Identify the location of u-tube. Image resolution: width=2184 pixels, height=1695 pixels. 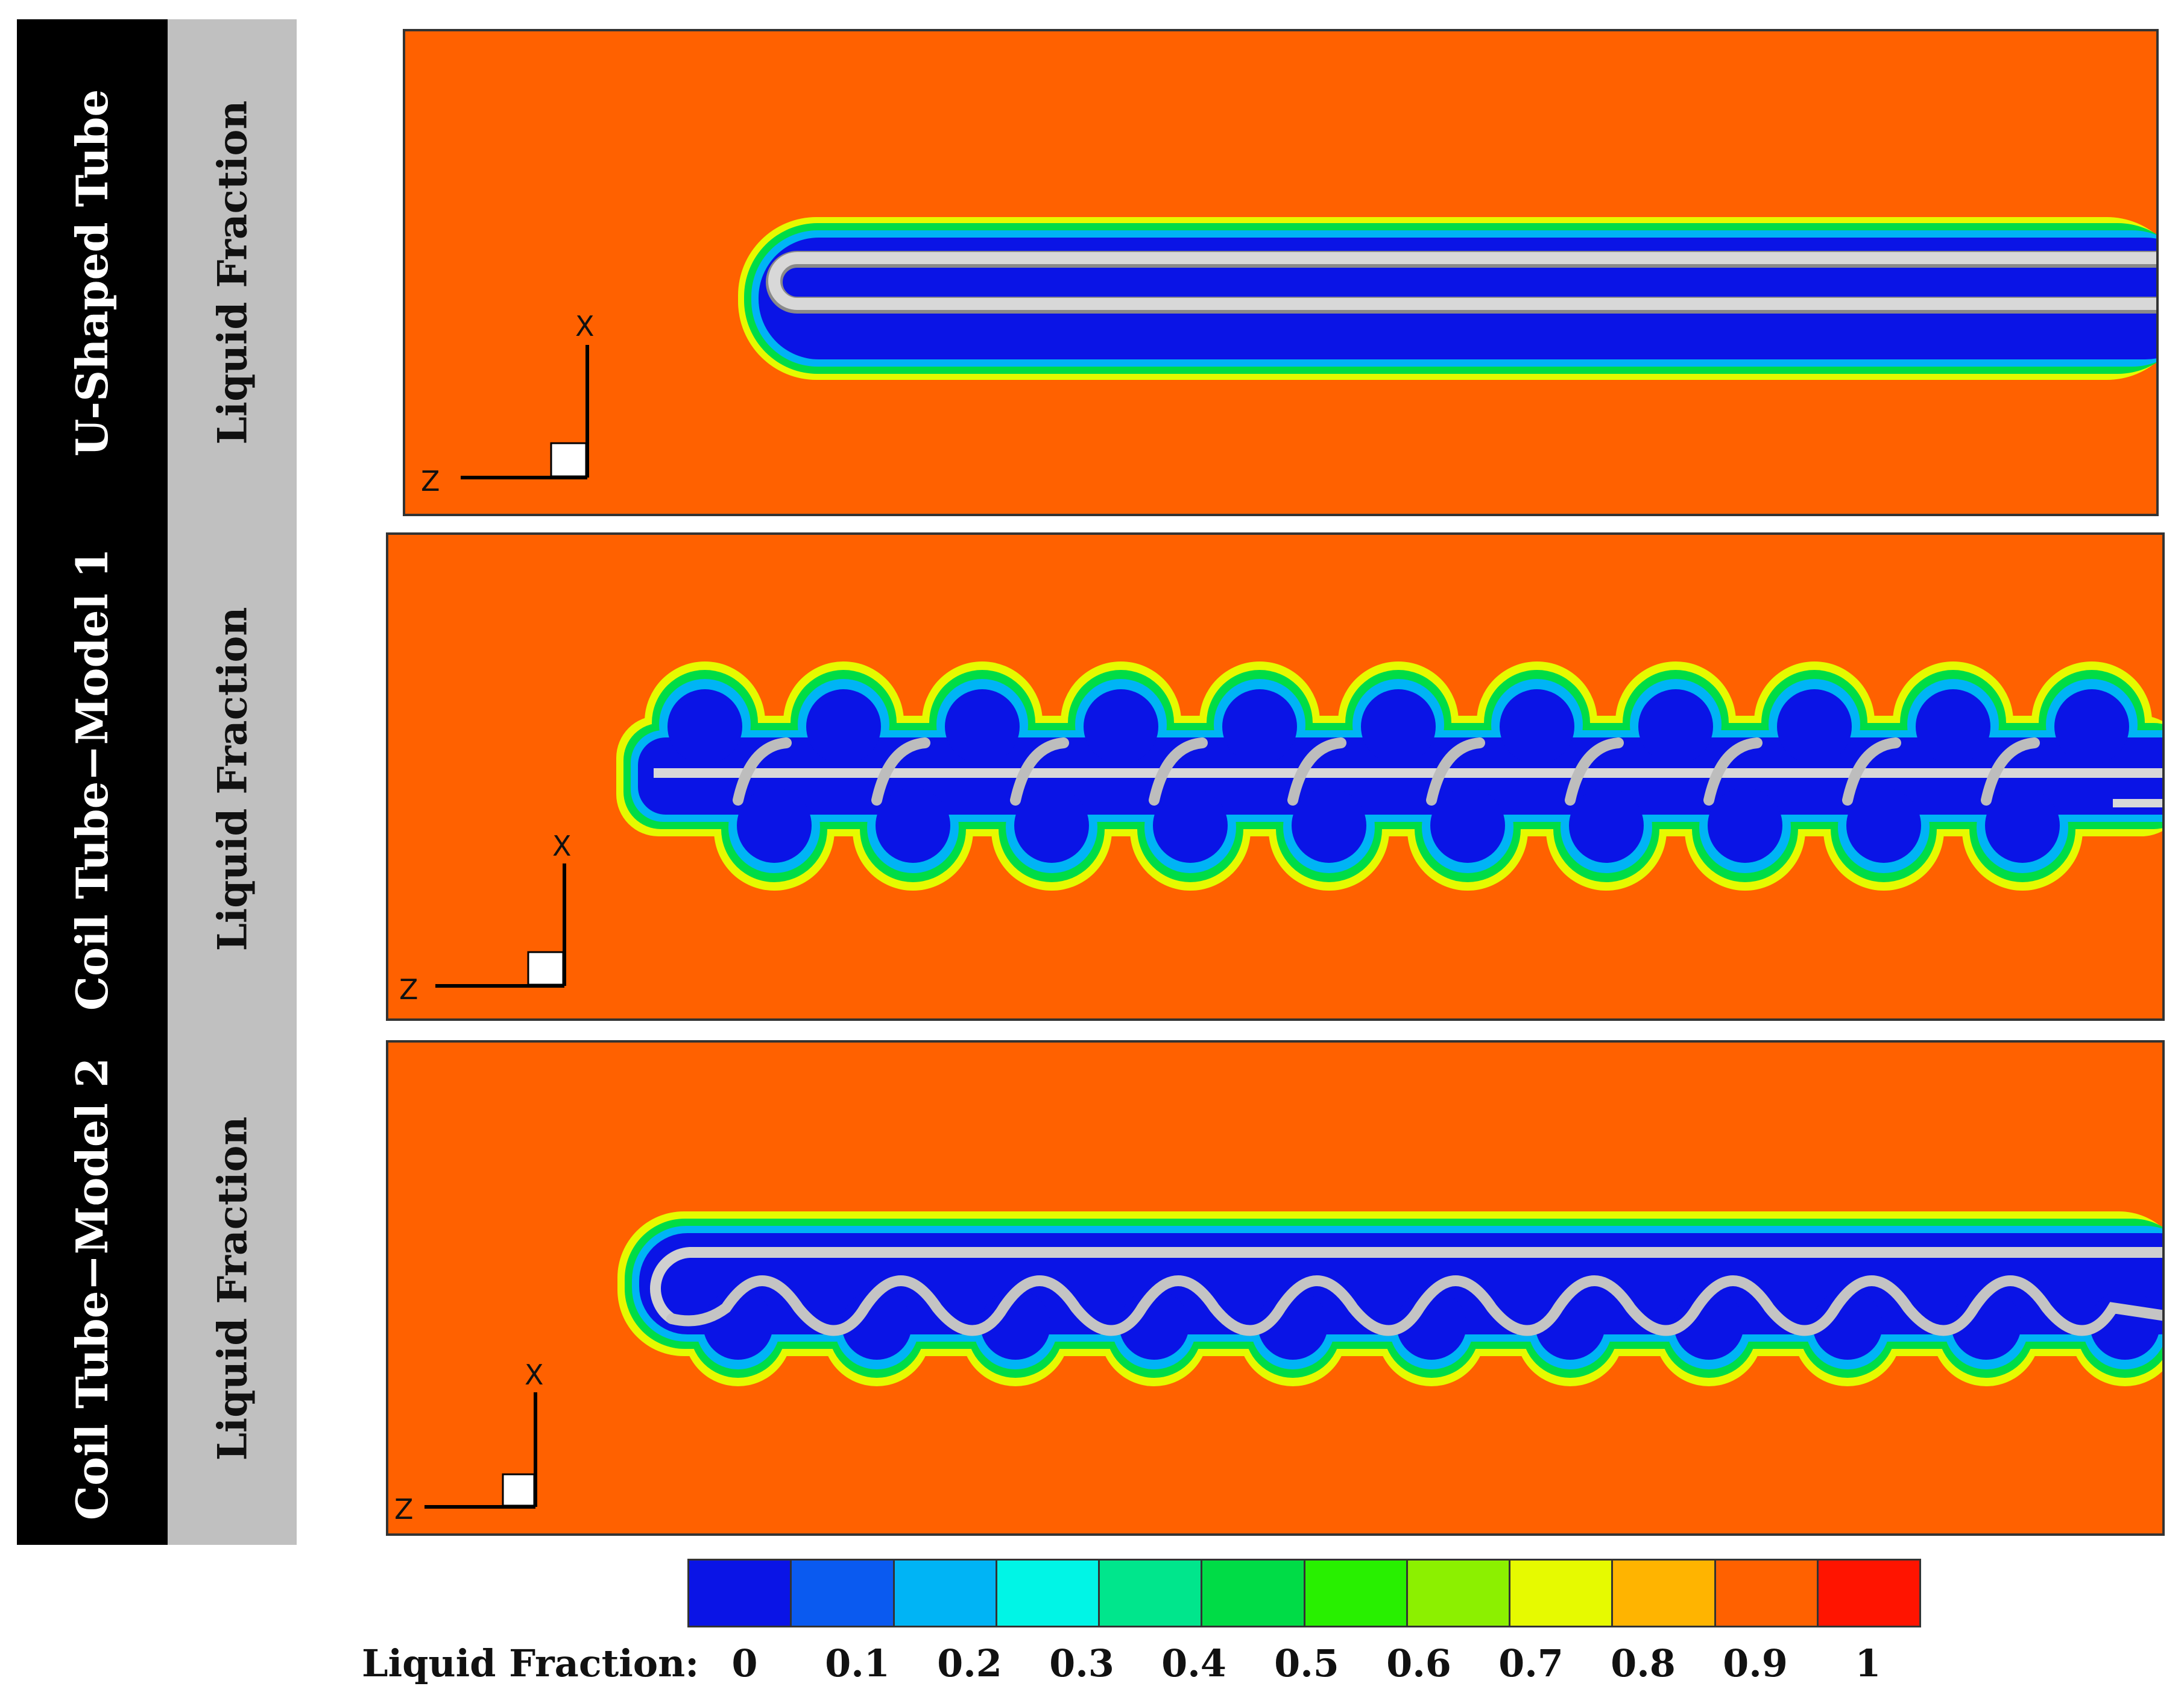
(1462, 281).